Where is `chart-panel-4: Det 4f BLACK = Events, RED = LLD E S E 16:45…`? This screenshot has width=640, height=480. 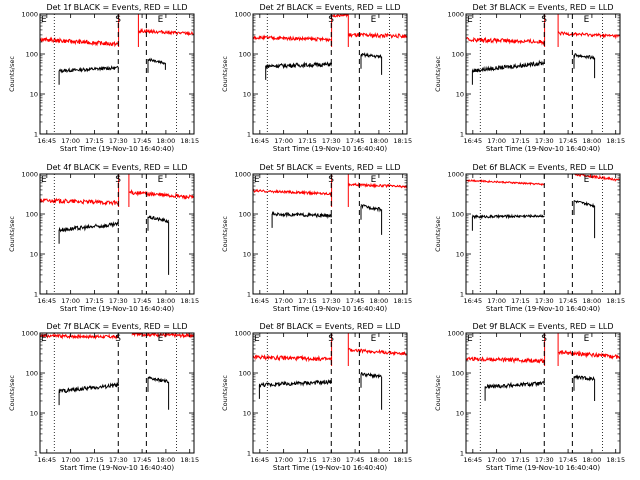 chart-panel-4: Det 4f BLACK = Events, RED = LLD E S E 16:45… is located at coordinates (103, 238).